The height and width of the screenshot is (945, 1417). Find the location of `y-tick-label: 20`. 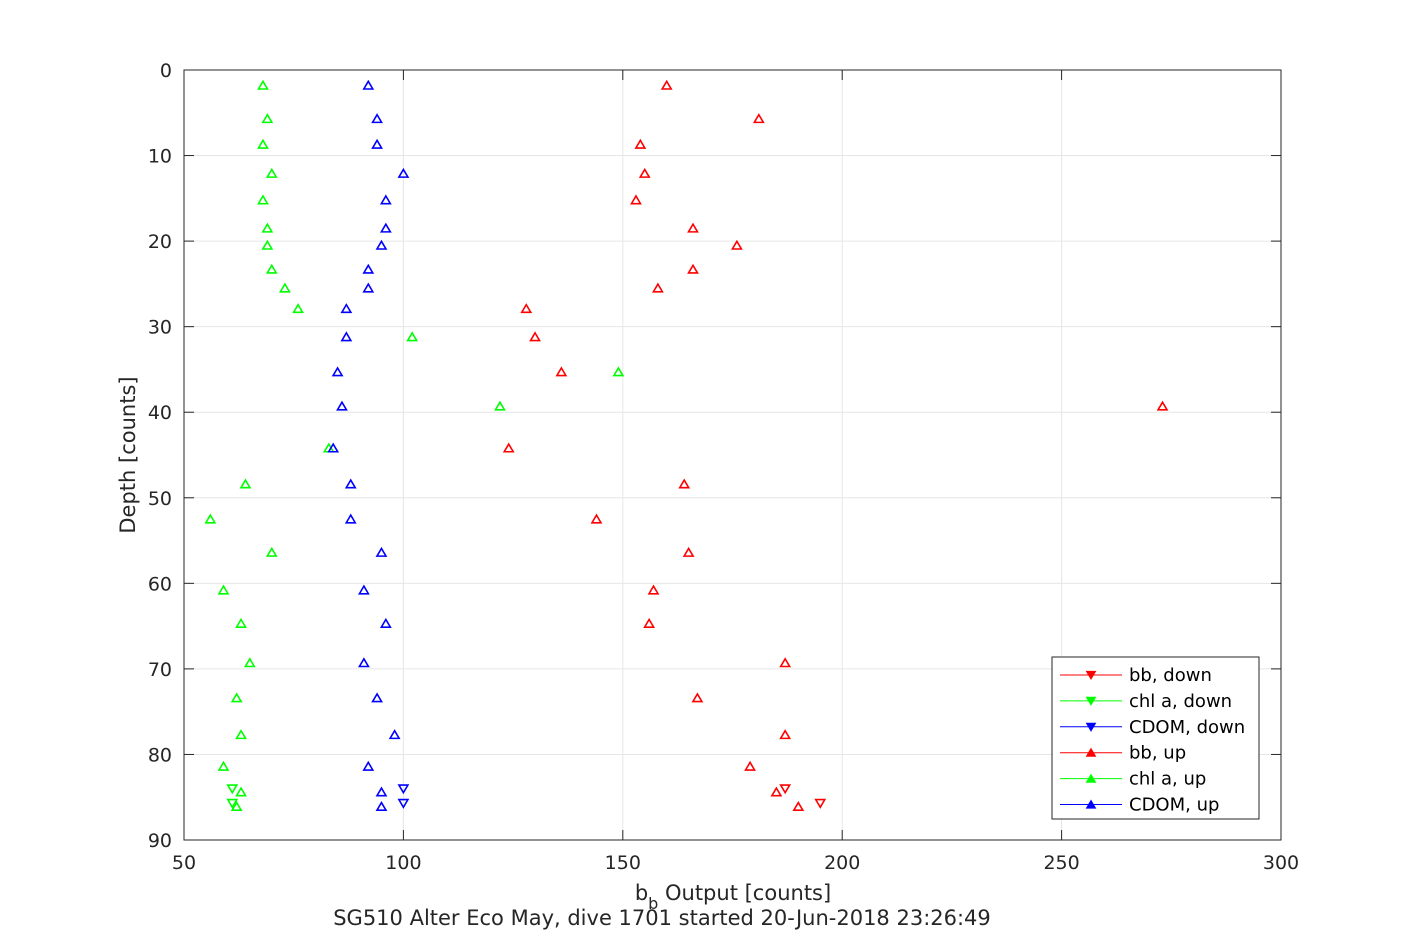

y-tick-label: 20 is located at coordinates (160, 242).